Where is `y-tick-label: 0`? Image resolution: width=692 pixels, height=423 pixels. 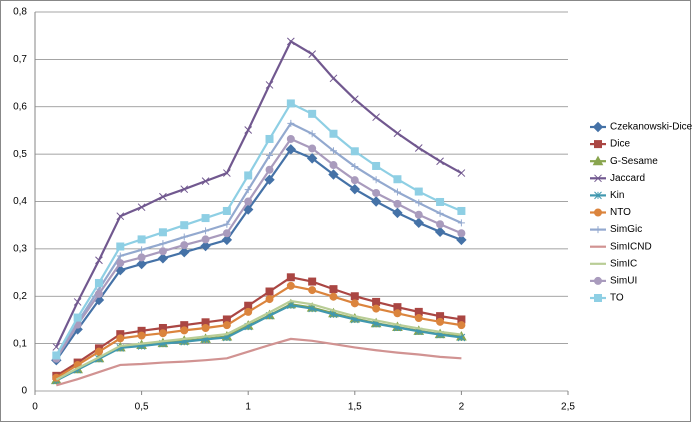
y-tick-label: 0 is located at coordinates (24, 391).